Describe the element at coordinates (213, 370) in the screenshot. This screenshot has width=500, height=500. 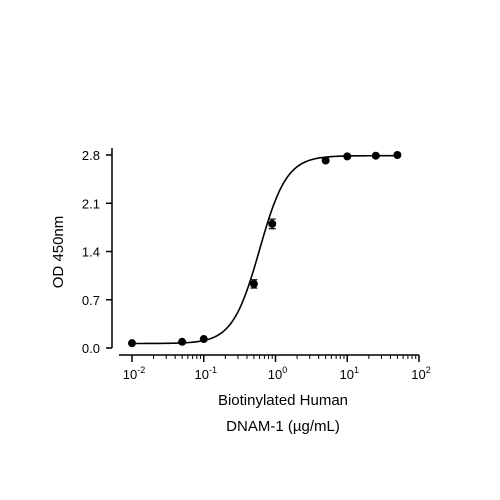
I see `x-tick-exponent: -1` at that location.